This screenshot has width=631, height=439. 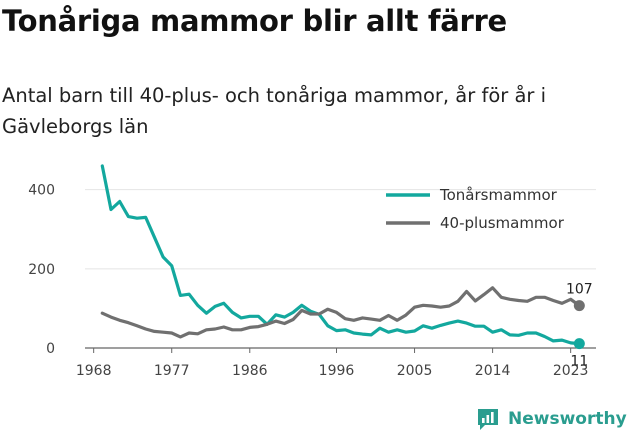 I want to click on end-labels-layer: 11 107, so click(x=579, y=326).